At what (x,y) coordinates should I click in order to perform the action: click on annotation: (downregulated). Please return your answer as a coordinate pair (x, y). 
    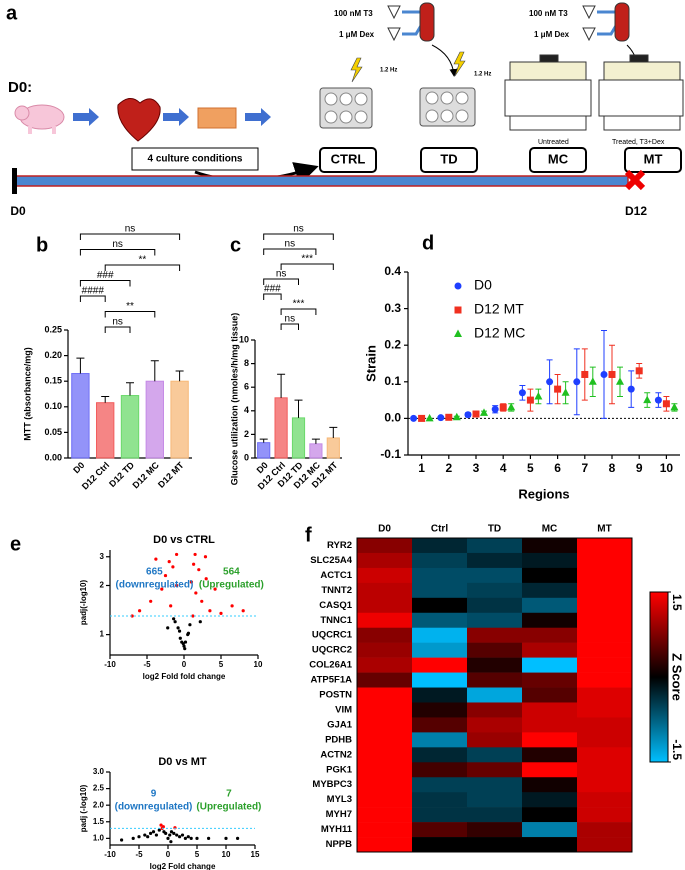
    Looking at the image, I should click on (154, 807).